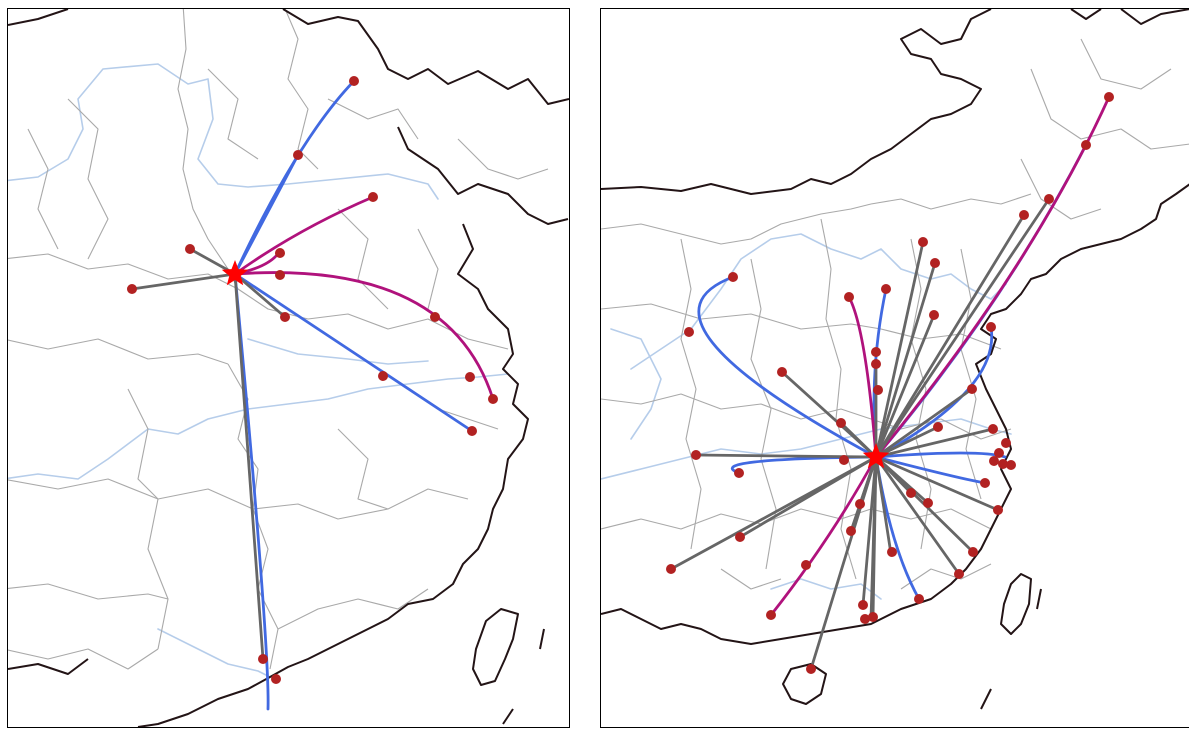  What do you see at coordinates (495, 647) in the screenshot?
I see `coastline-taiwan` at bounding box center [495, 647].